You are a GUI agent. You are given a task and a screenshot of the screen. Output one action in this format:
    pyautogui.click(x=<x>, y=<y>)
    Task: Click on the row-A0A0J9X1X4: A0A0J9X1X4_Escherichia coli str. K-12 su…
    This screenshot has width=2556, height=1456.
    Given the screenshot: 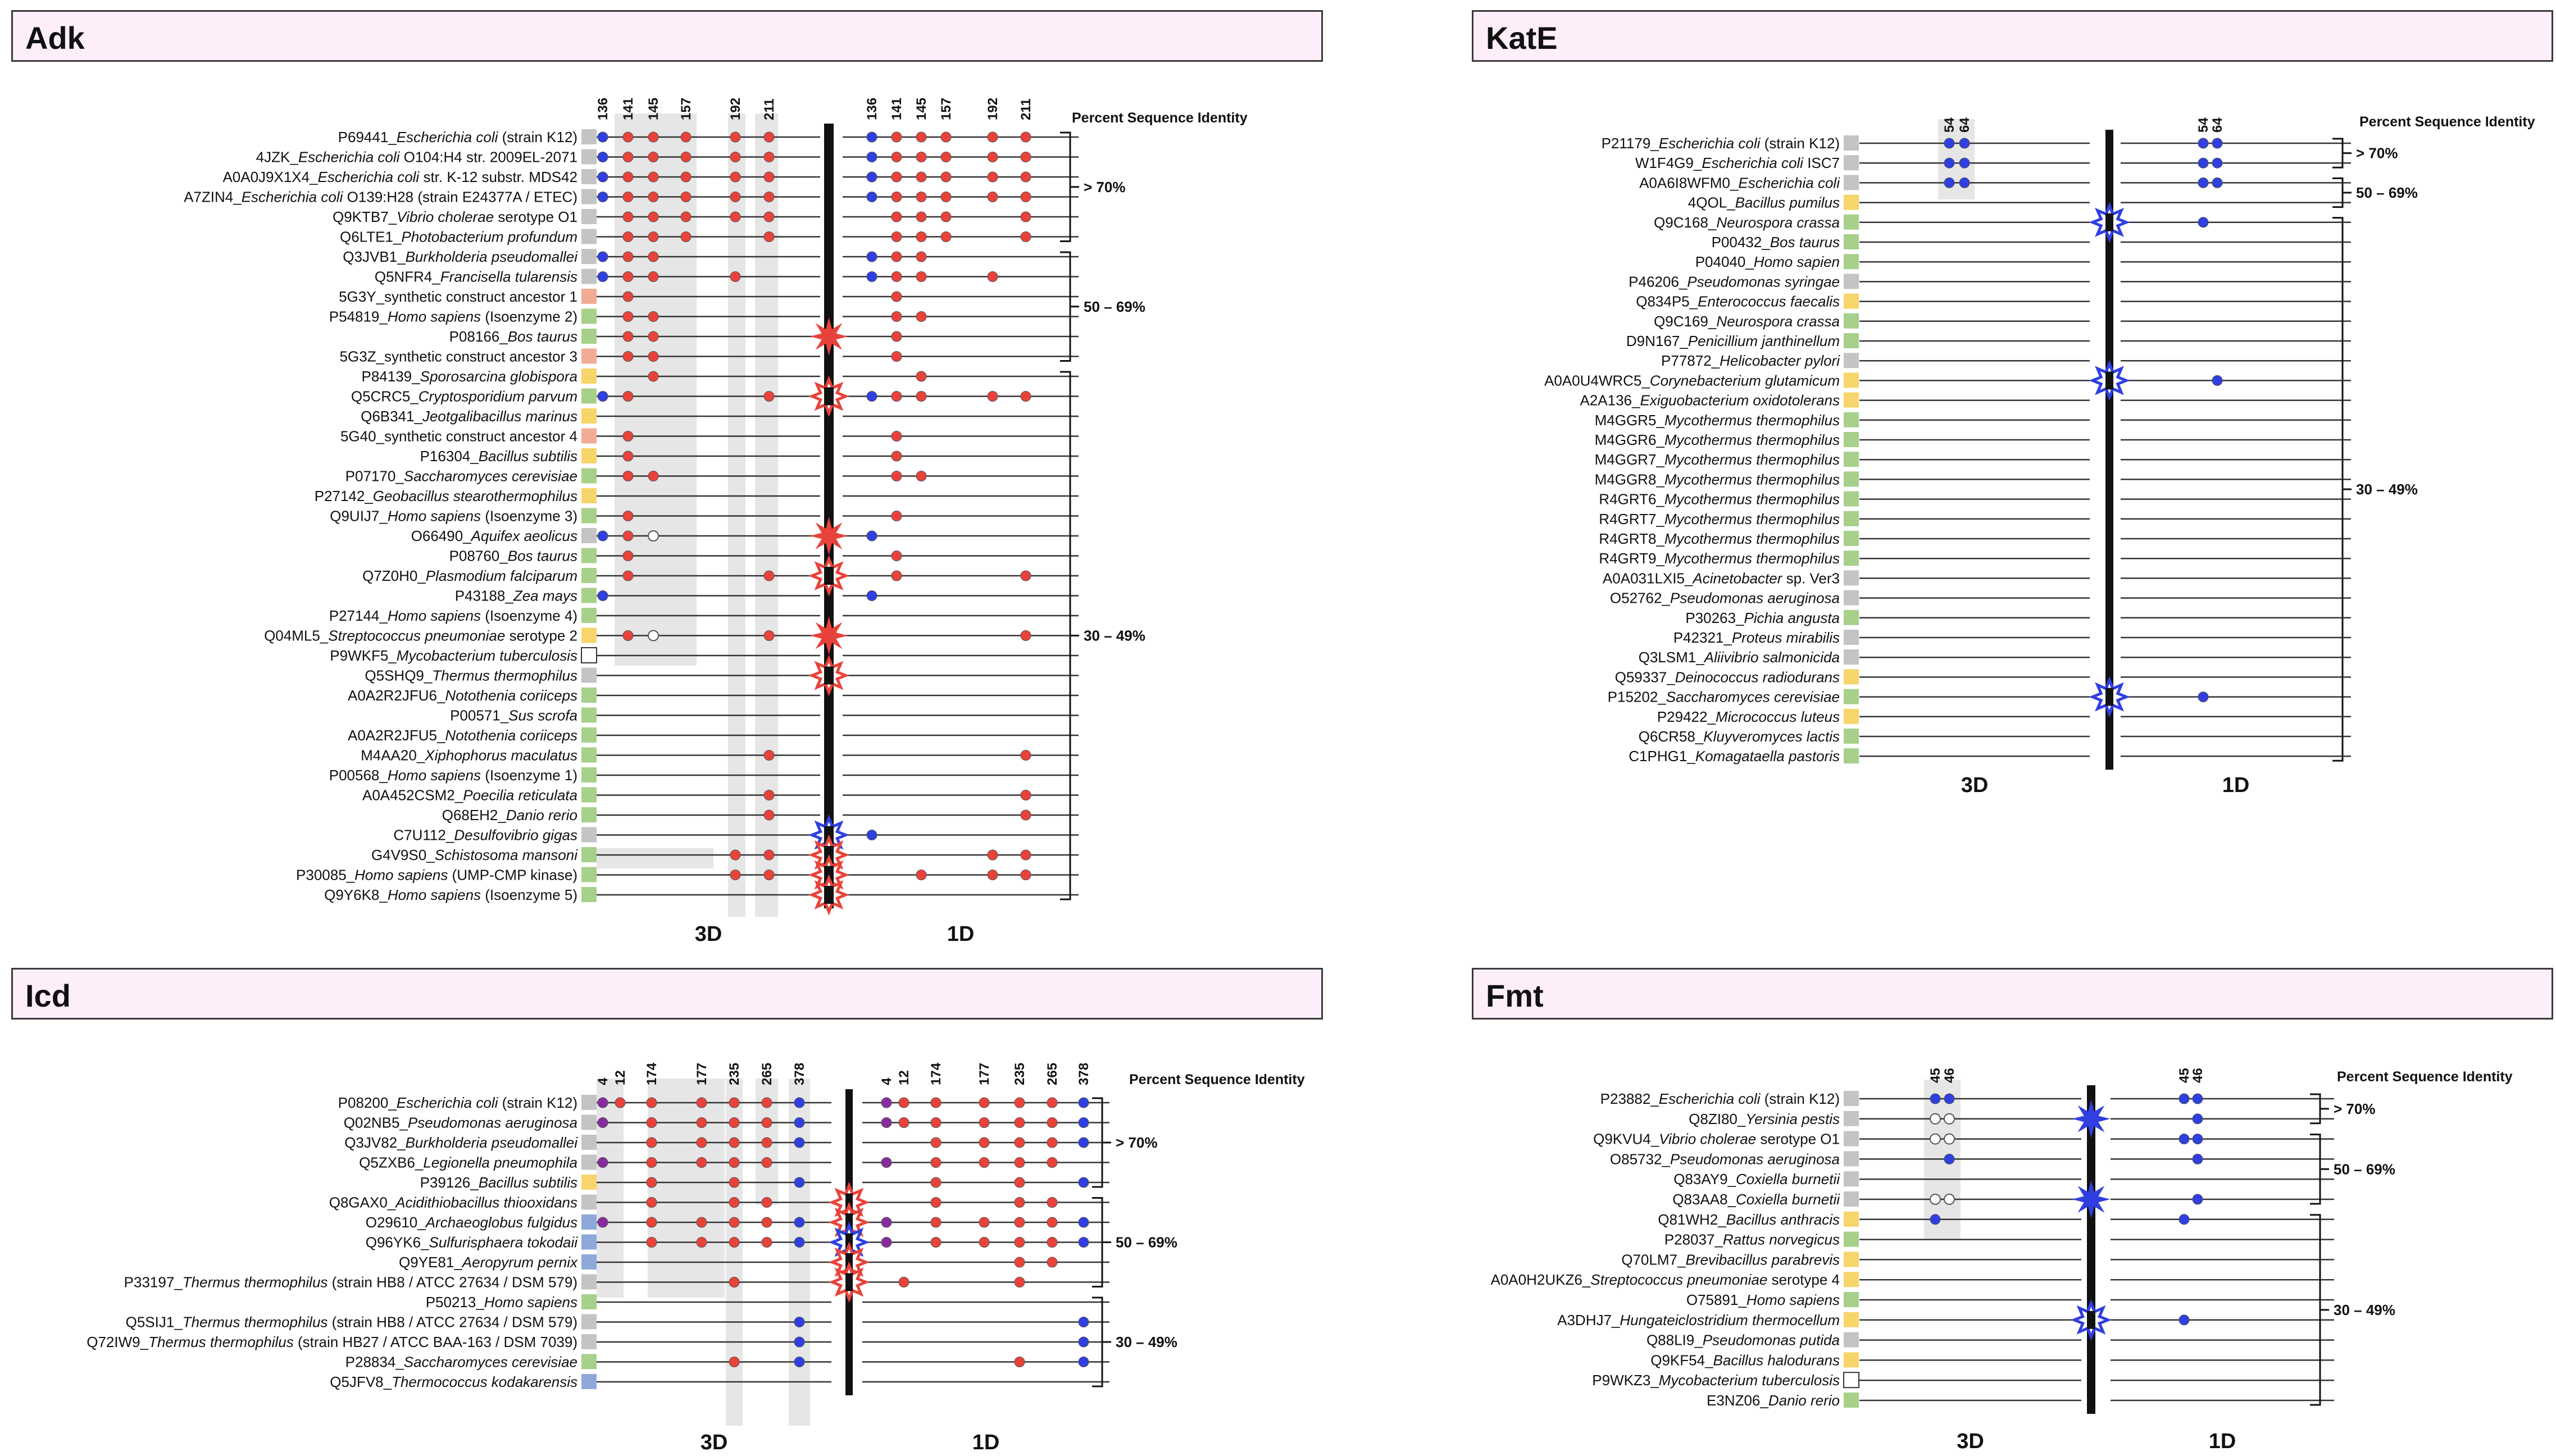 What is the action you would take?
    pyautogui.click(x=650, y=177)
    